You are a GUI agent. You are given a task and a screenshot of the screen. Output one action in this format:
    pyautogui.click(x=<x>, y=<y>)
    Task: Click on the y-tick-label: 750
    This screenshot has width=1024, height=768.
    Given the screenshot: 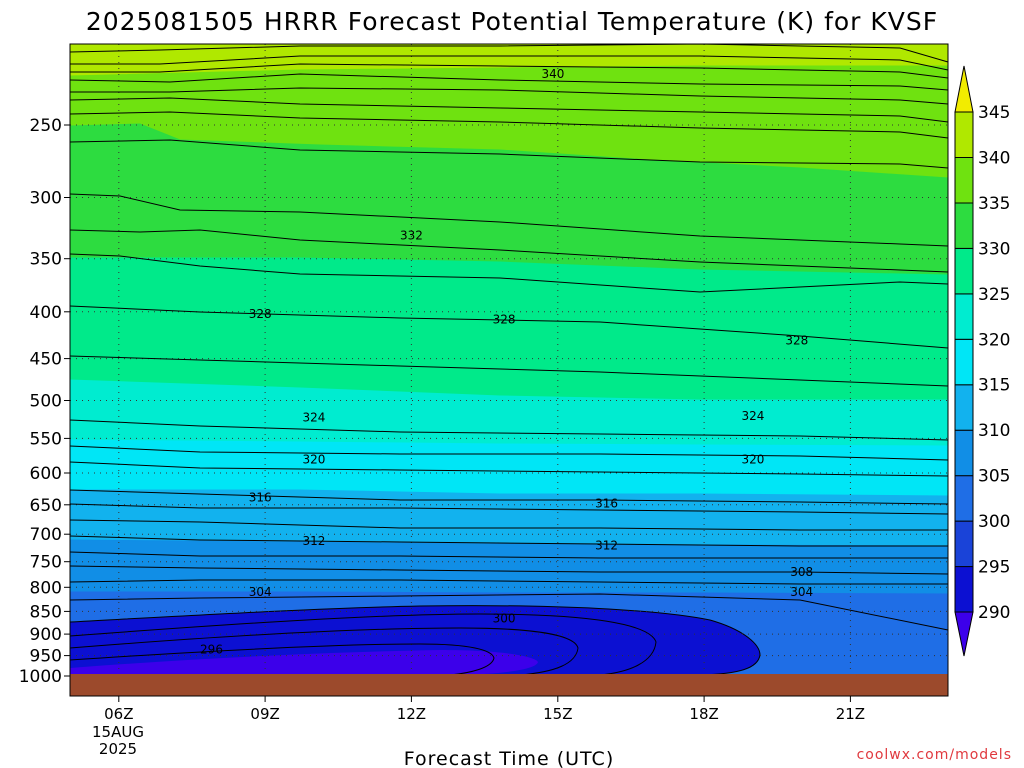 What is the action you would take?
    pyautogui.click(x=46, y=563)
    